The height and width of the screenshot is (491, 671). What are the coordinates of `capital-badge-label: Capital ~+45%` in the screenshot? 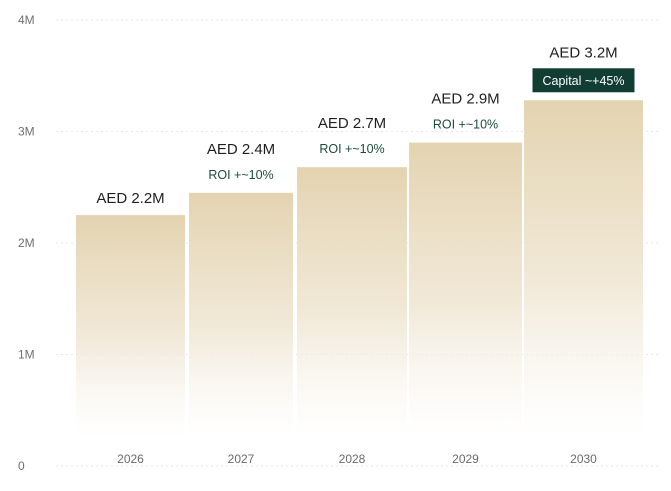 It's located at (583, 81).